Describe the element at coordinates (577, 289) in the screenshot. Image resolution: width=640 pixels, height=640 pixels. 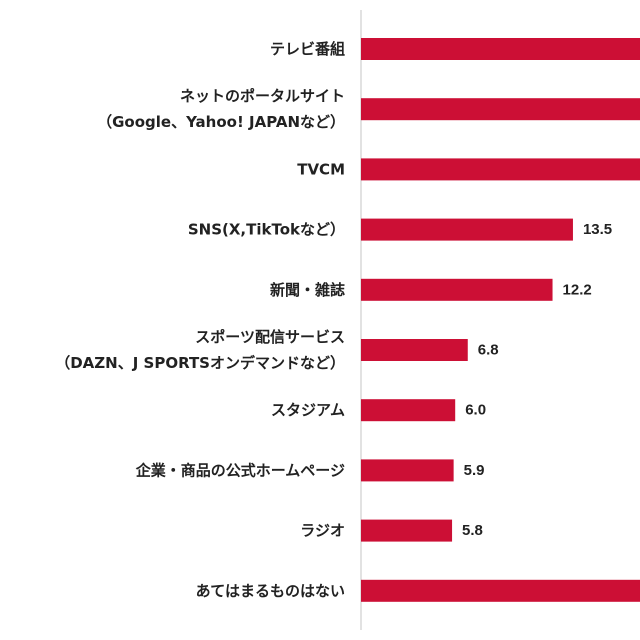
I see `value-label-4: 12.2` at that location.